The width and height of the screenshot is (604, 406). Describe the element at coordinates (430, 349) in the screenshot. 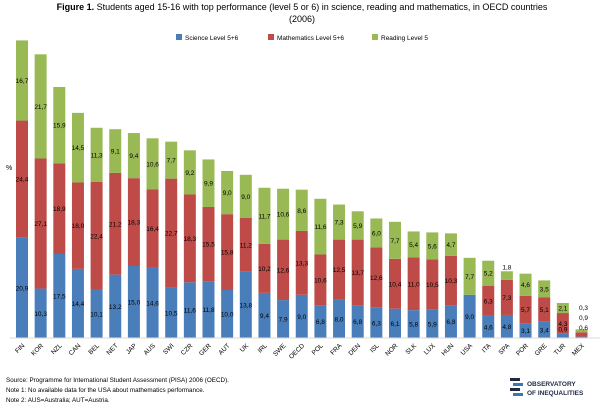

I see `x-tick-label: LUX` at that location.